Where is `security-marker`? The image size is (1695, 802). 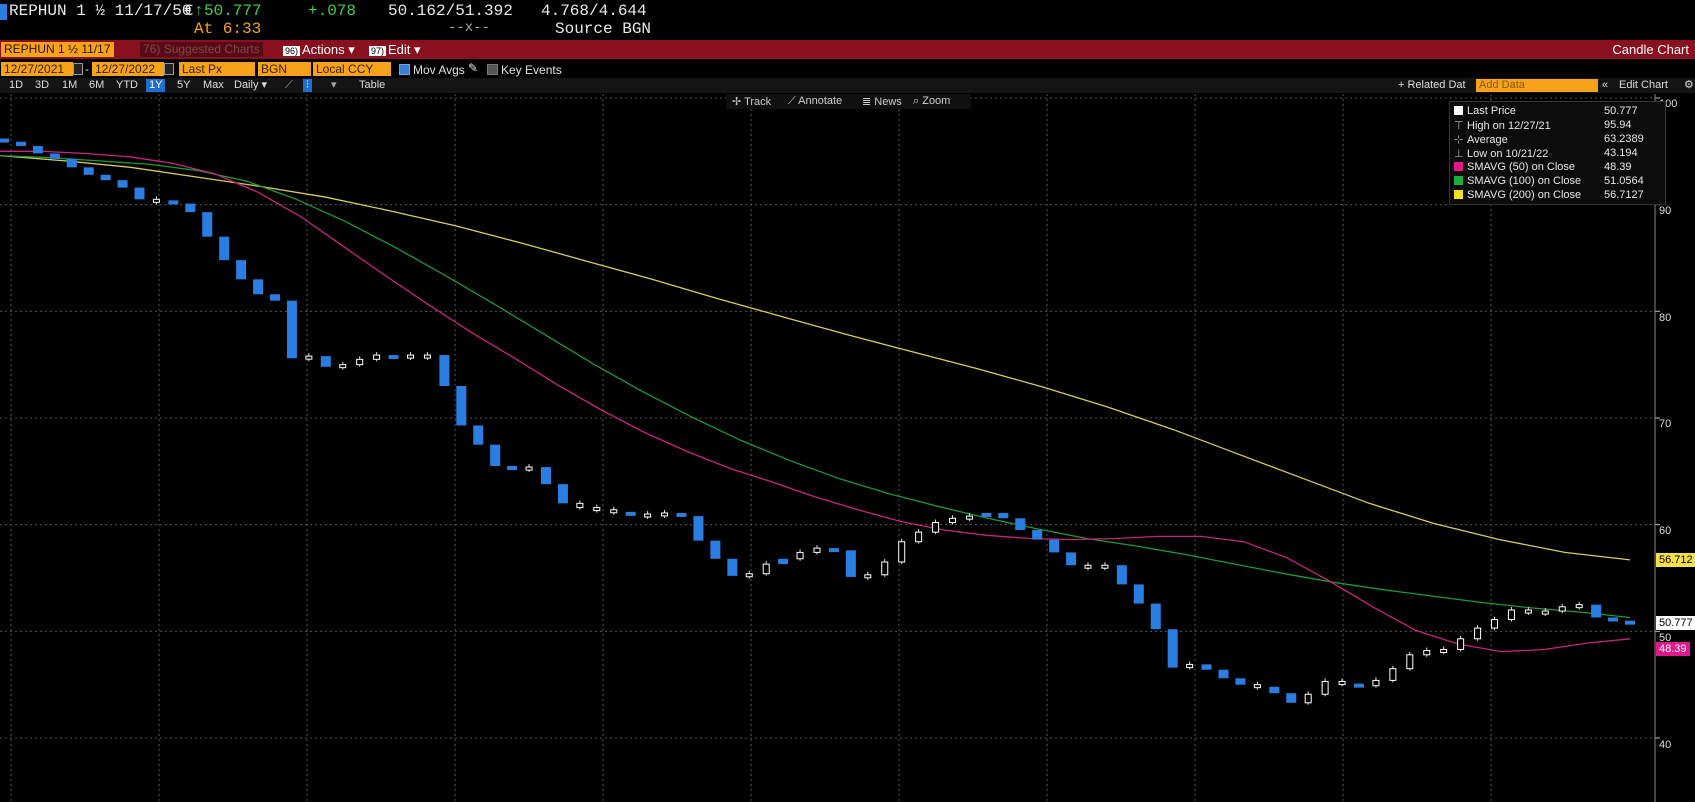
security-marker is located at coordinates (3, 12).